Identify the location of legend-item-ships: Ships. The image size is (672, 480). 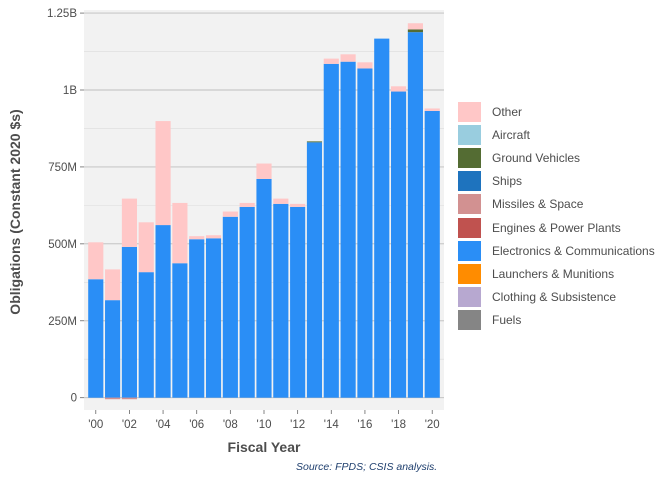
(556, 181).